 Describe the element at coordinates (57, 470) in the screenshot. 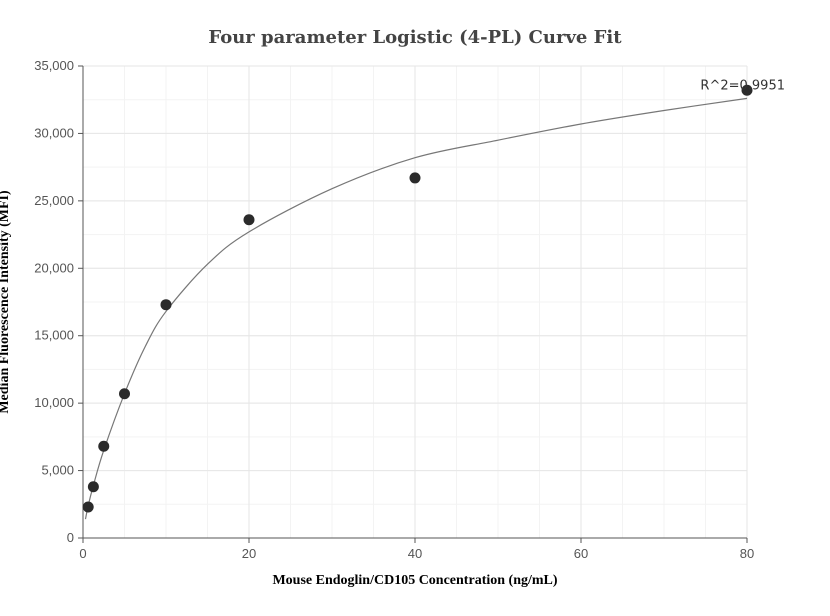

I see `y-tick-label: 5,000` at that location.